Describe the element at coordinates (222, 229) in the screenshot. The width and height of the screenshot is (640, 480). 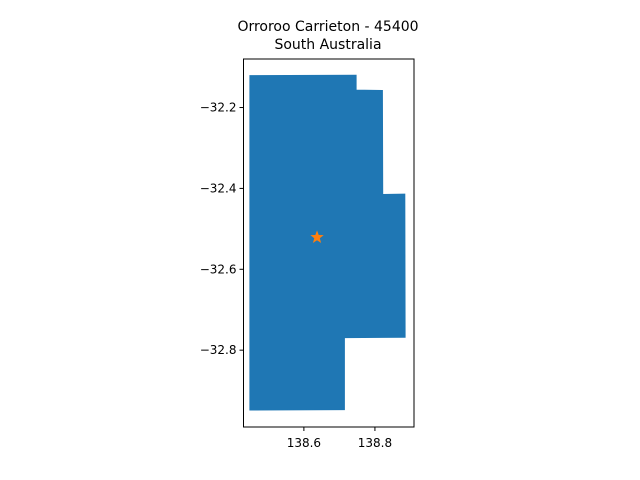
I see `y-axis: −32.2 −32.4 −32.6 −32.8` at that location.